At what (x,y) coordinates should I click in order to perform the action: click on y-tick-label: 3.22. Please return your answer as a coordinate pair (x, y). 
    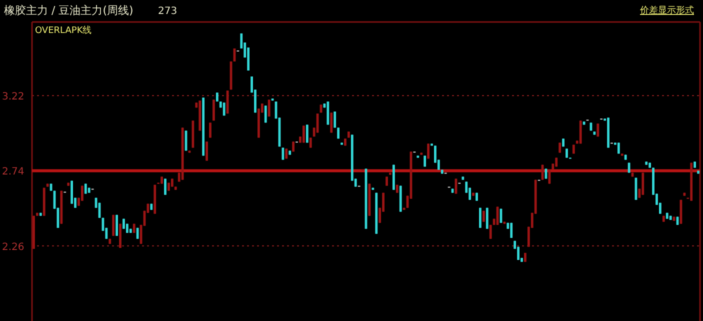
    Looking at the image, I should click on (13, 97).